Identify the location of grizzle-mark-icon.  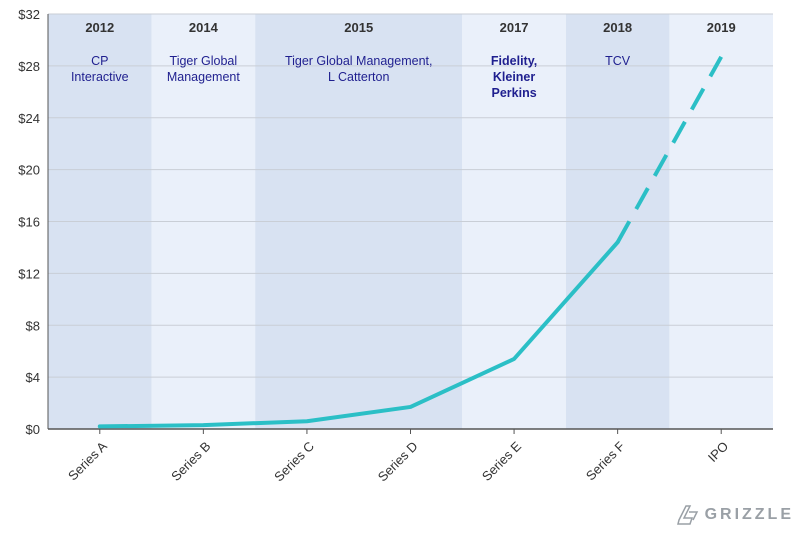
(687, 515).